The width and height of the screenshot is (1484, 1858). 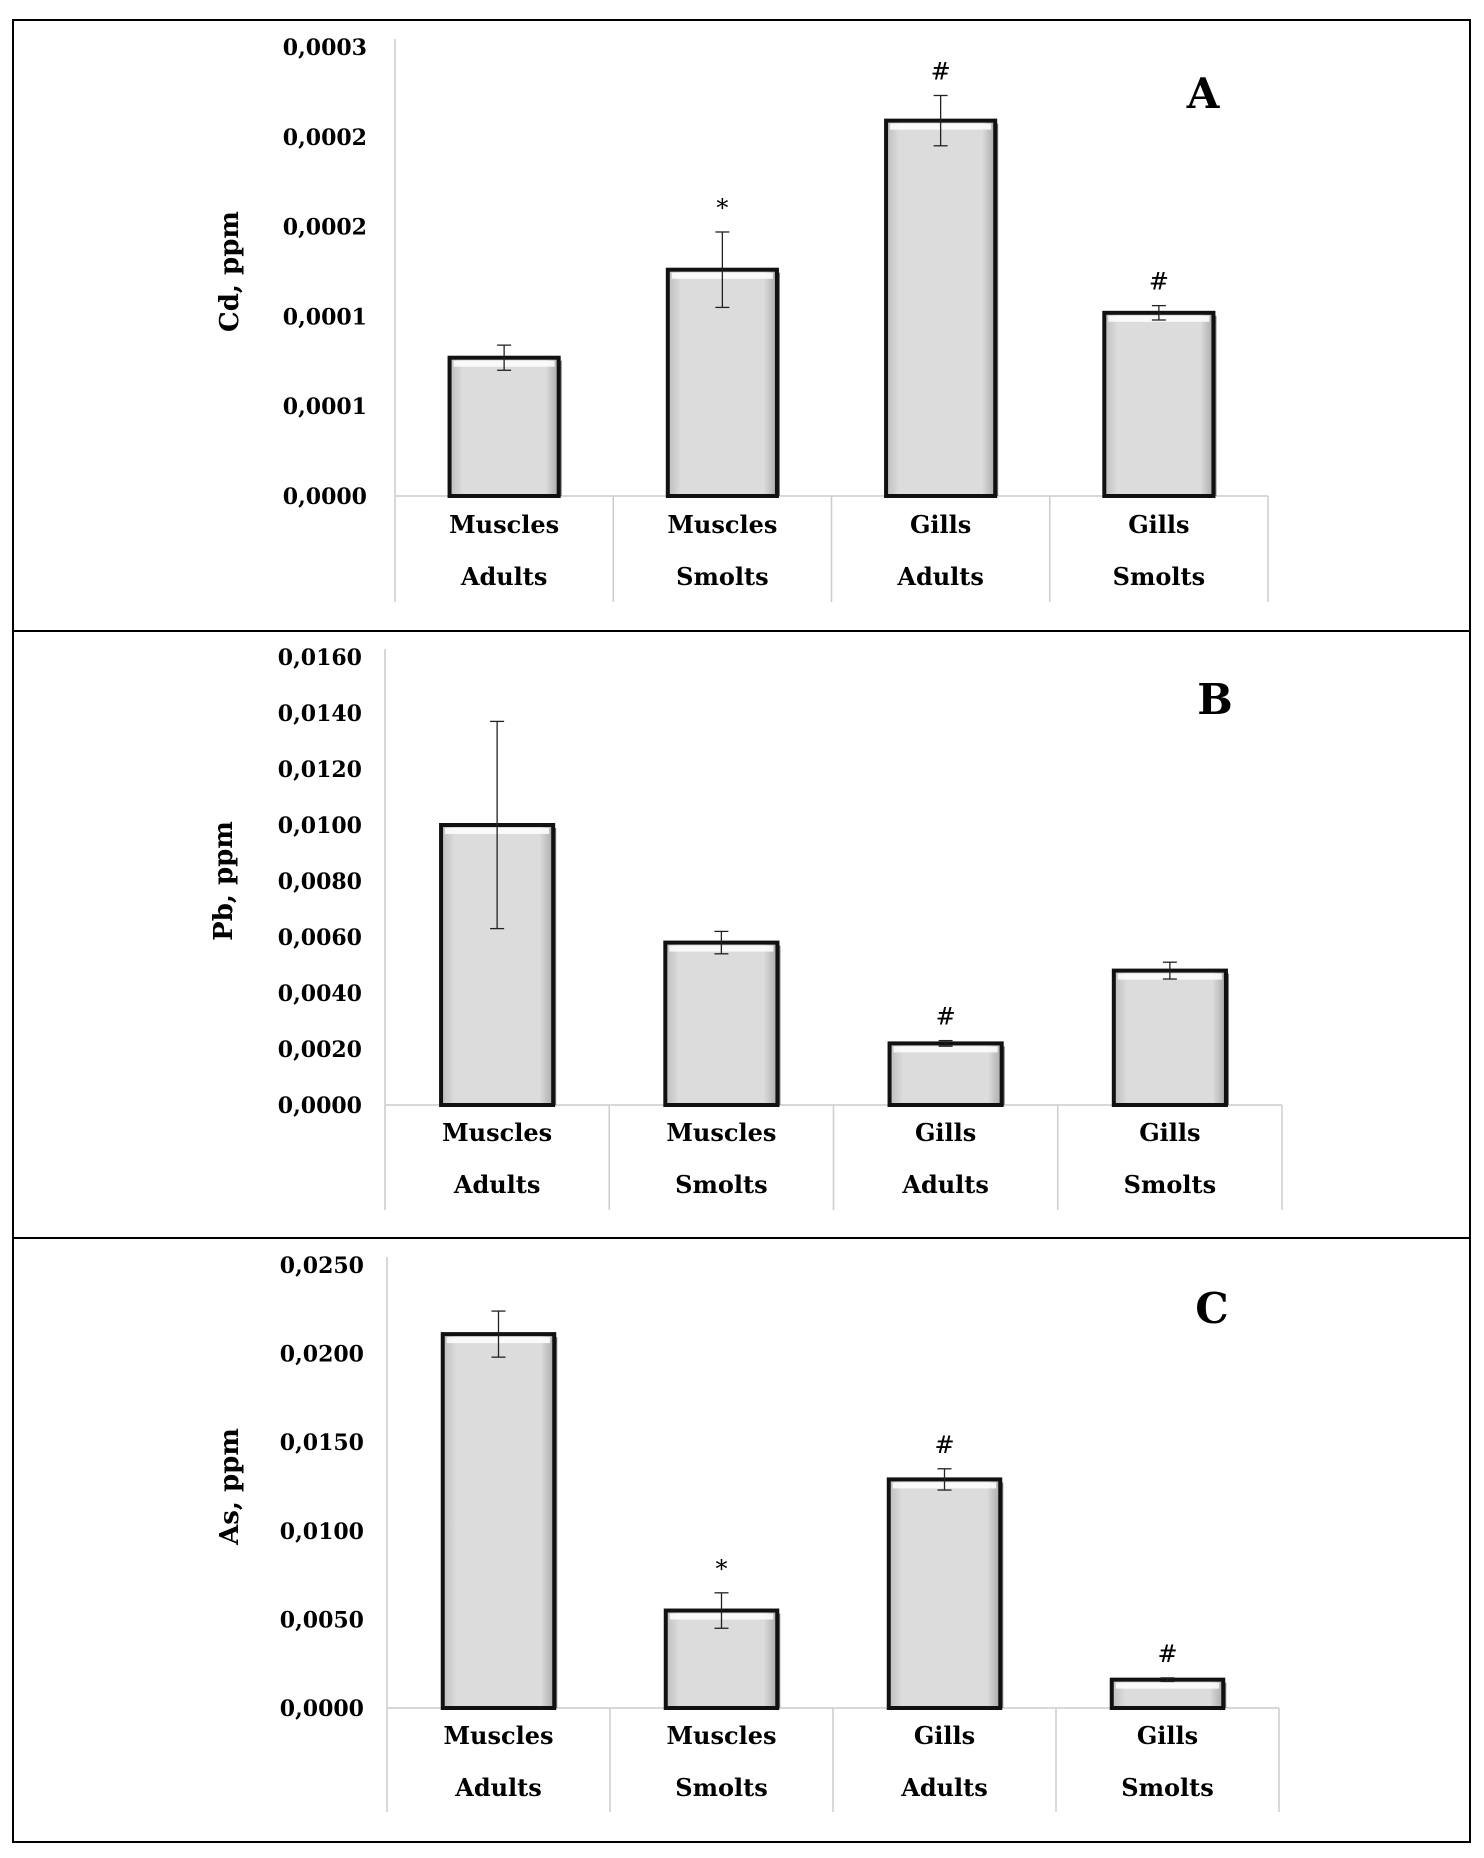 I want to click on y-axis-title: Pb, ppm, so click(x=224, y=881).